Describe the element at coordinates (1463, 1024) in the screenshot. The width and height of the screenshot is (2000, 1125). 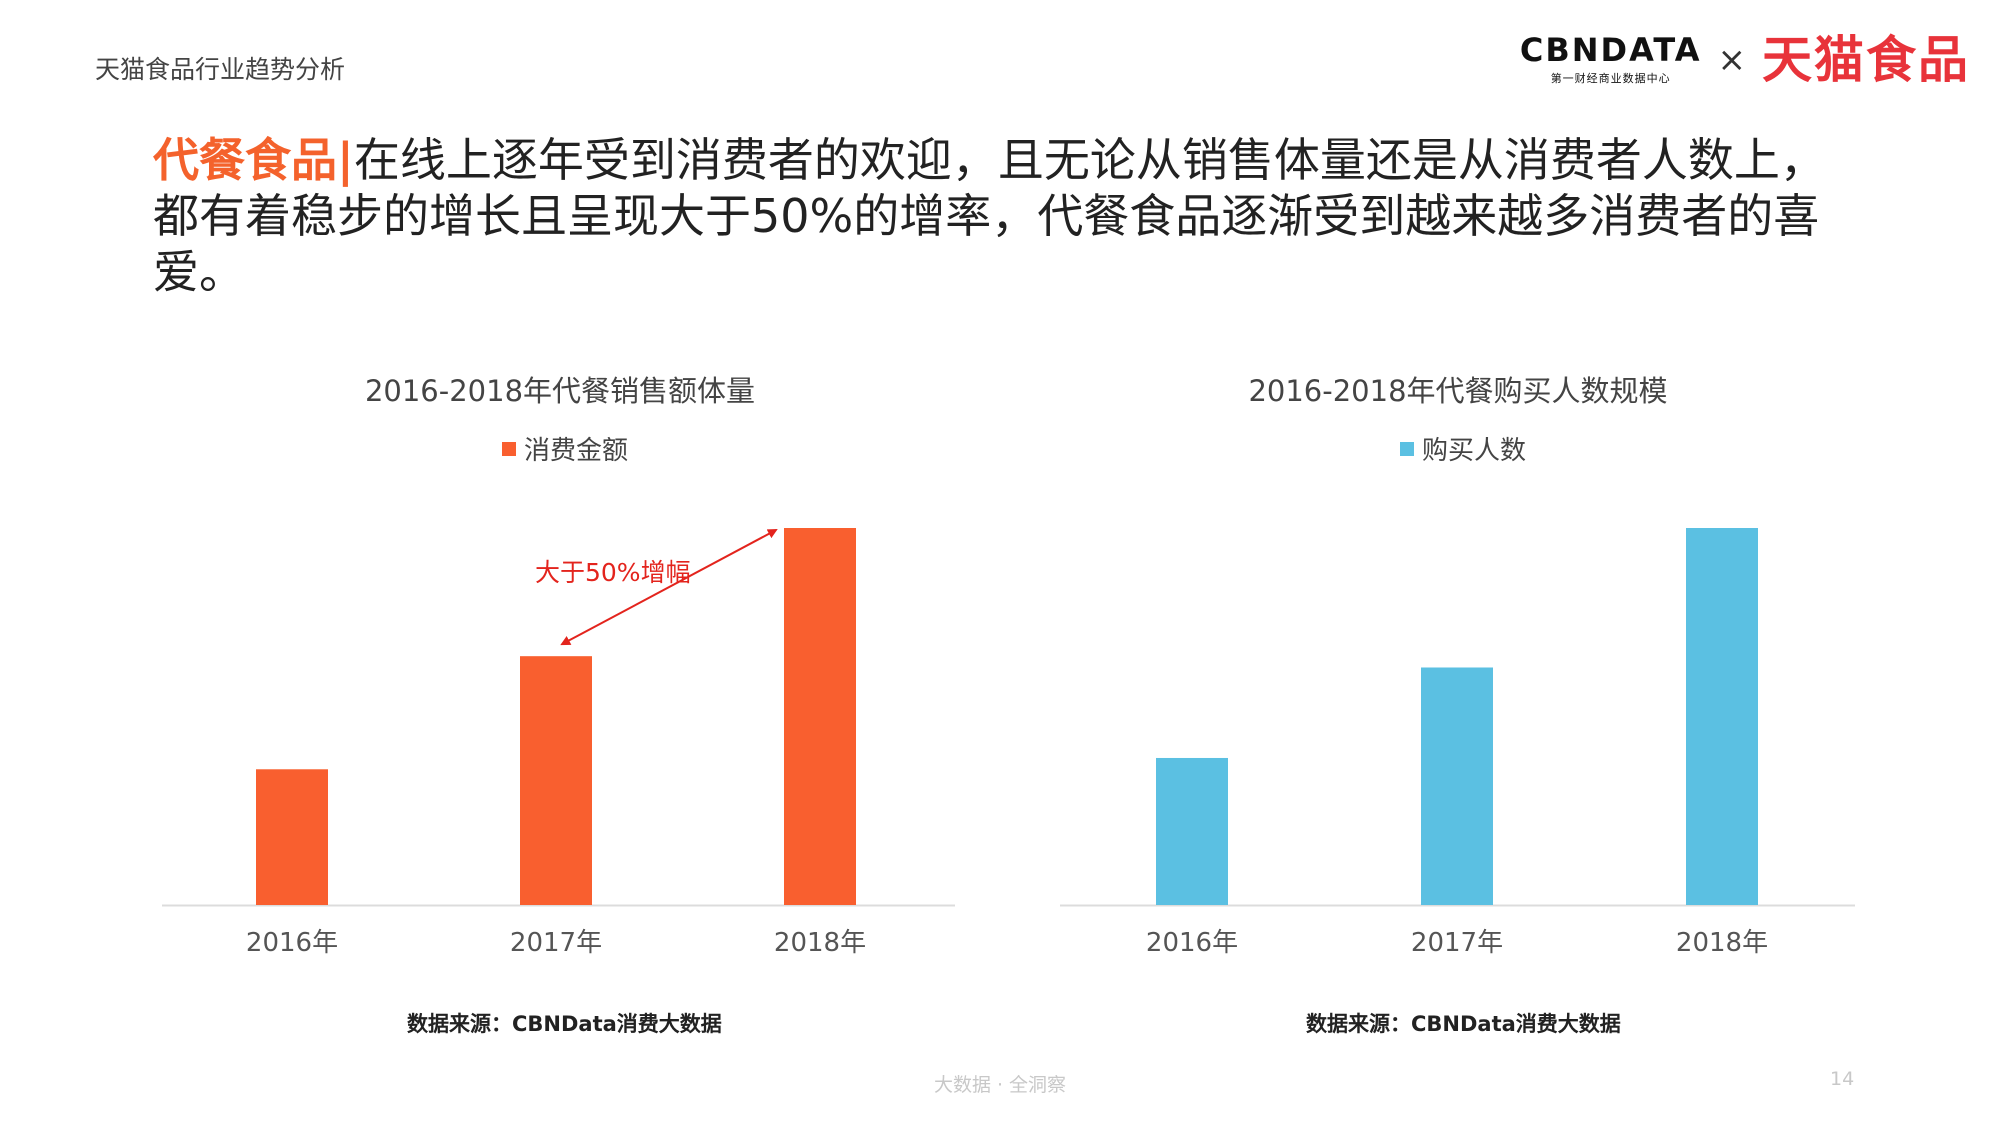
I see `buyers-source: 数据来源：CBNData消费大数据` at that location.